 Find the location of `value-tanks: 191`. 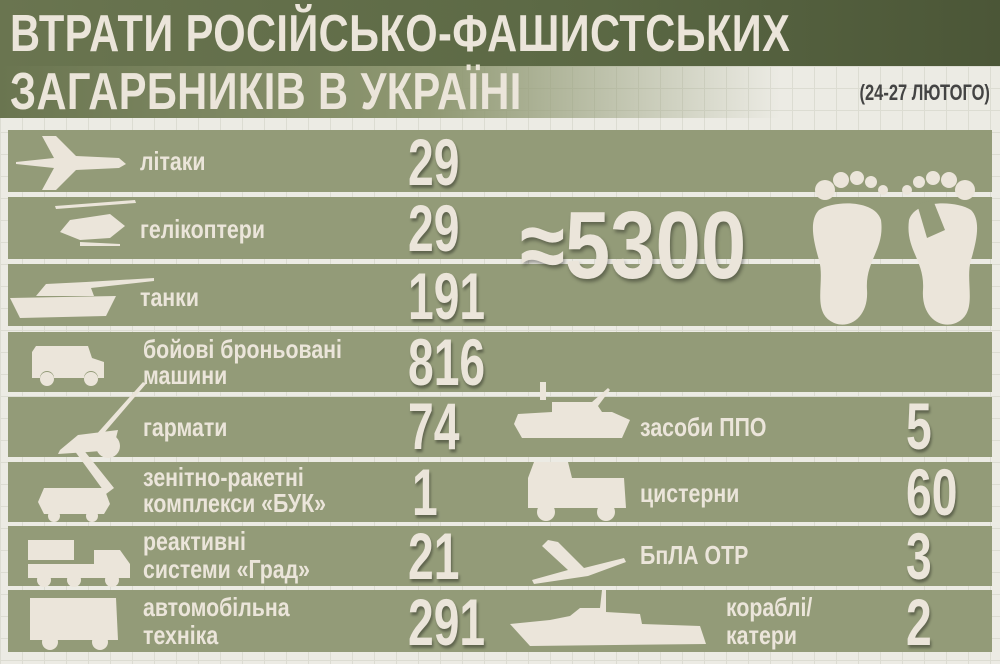

value-tanks: 191 is located at coordinates (447, 296).